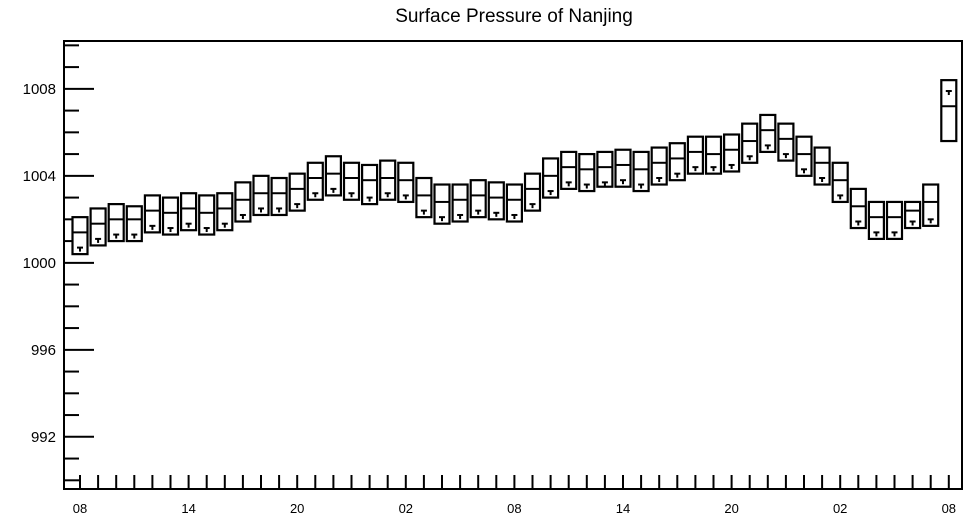 The width and height of the screenshot is (969, 520). What do you see at coordinates (39, 263) in the screenshot?
I see `y-tick-label: 1000` at bounding box center [39, 263].